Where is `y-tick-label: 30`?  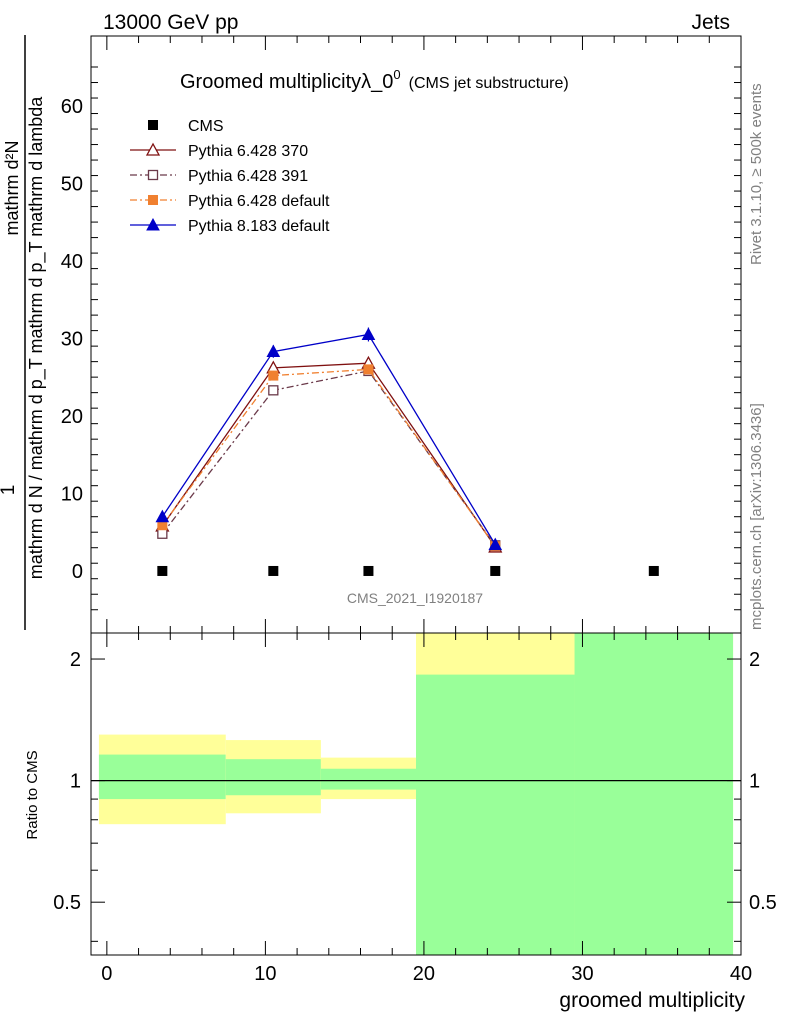 y-tick-label: 30 is located at coordinates (72, 339).